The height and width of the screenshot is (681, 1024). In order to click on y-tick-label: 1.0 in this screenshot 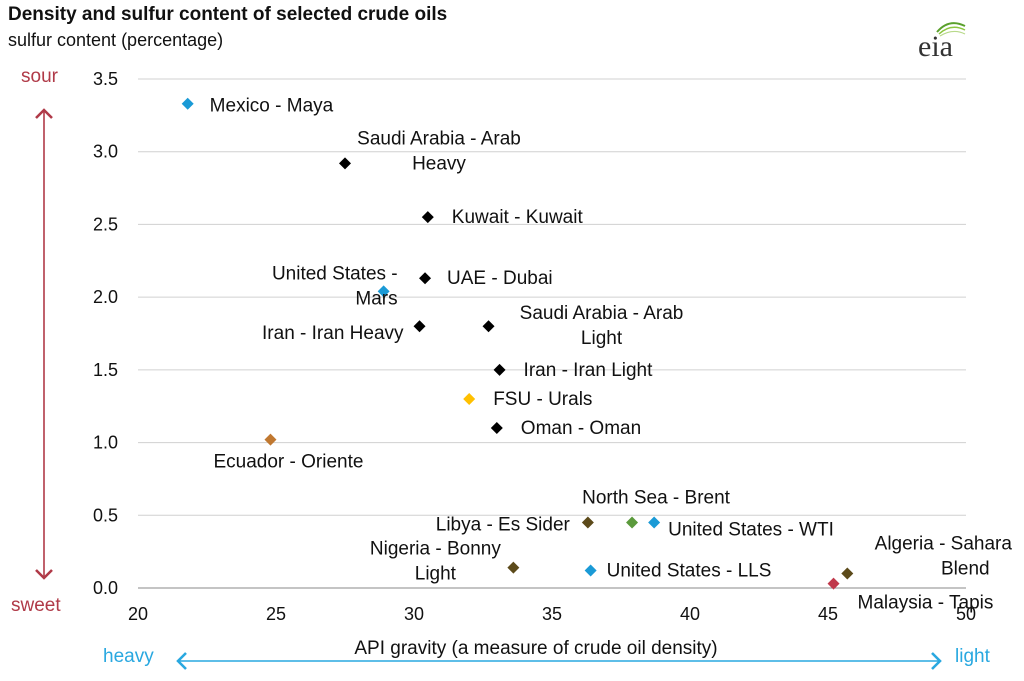, I will do `click(105, 443)`.